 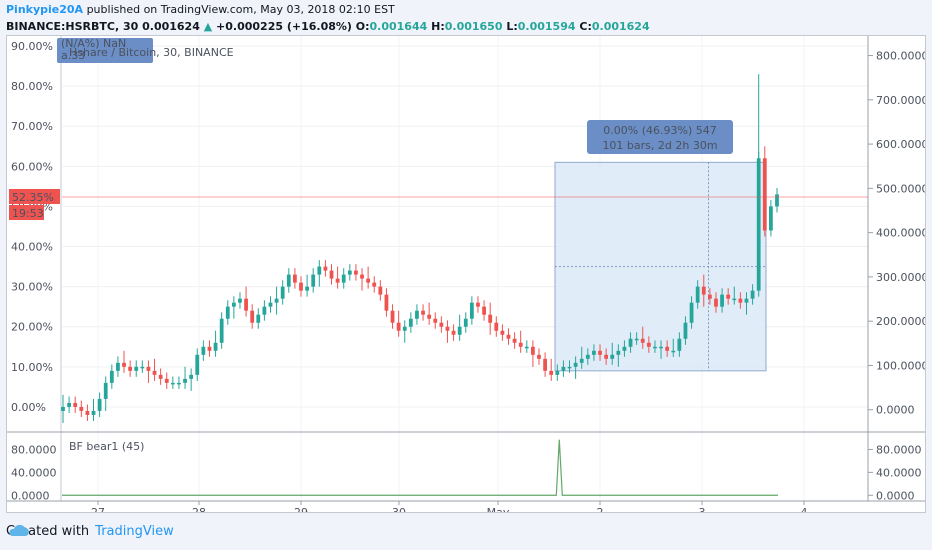 I want to click on indicator-right-tick: 0.0000, so click(x=895, y=495).